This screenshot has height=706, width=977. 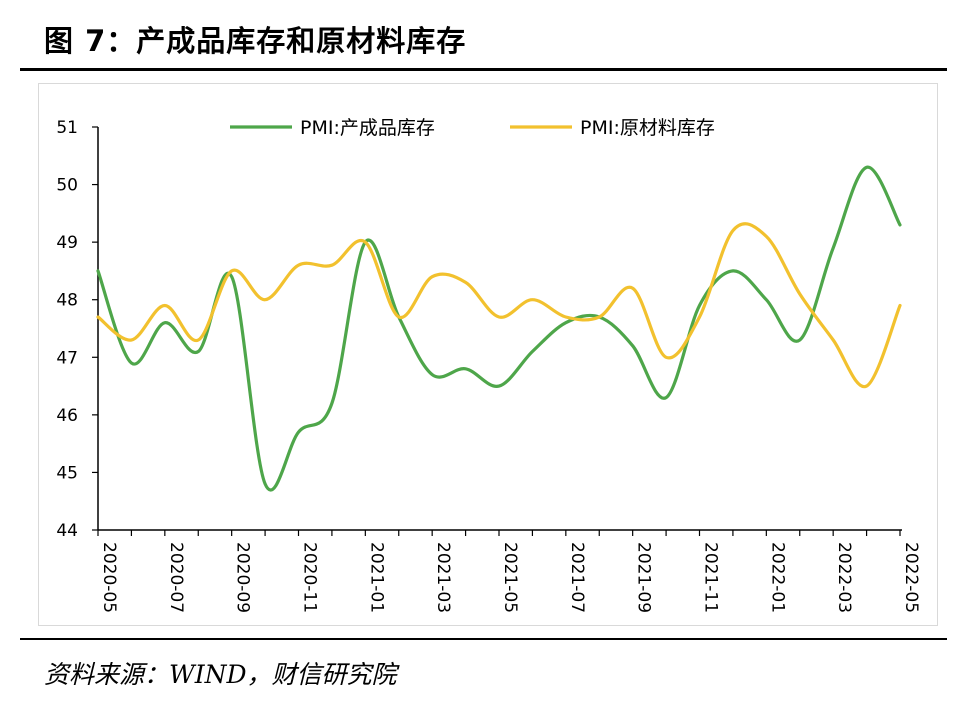 I want to click on source-note: 资料来源：WIND，财信研究院, so click(x=220, y=674).